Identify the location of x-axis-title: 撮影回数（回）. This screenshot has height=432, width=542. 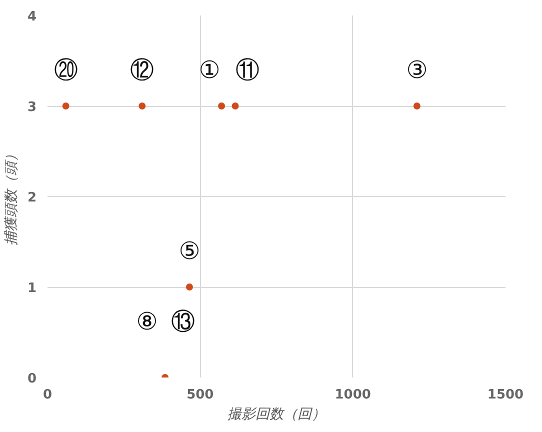
(277, 414).